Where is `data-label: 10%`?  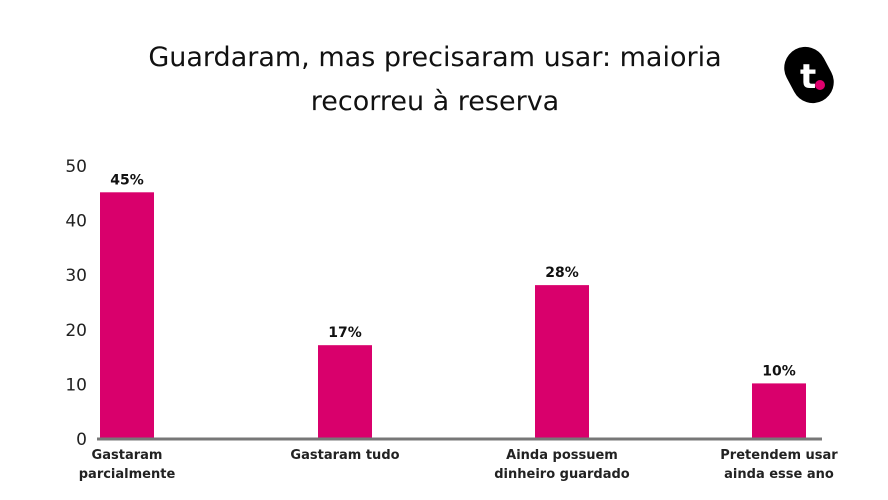
data-label: 10% is located at coordinates (779, 371).